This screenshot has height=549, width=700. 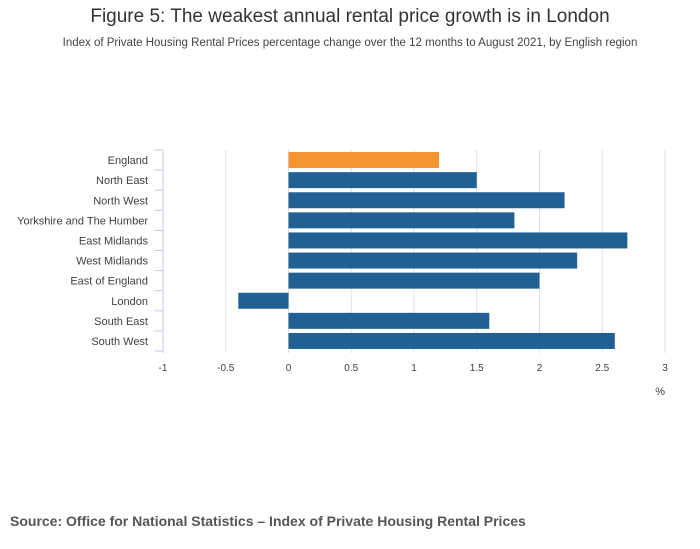 What do you see at coordinates (119, 342) in the screenshot?
I see `category-label: South West` at bounding box center [119, 342].